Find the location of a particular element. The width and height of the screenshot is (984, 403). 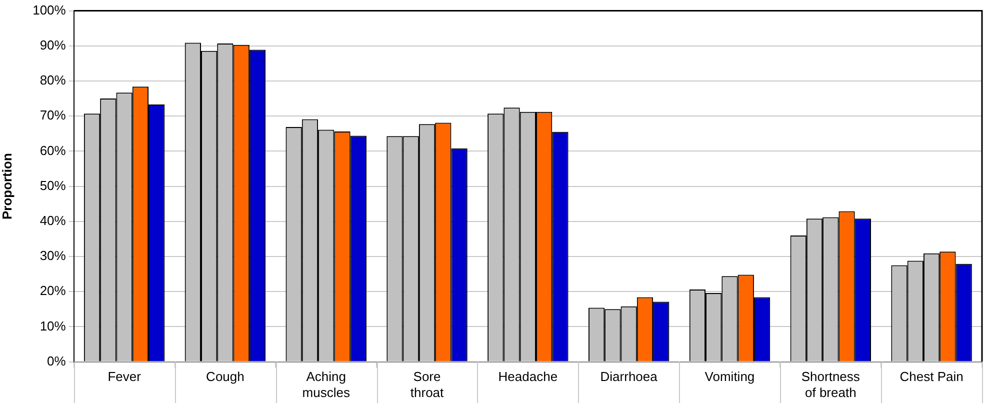

y-tick-label: 30% is located at coordinates (53, 256).